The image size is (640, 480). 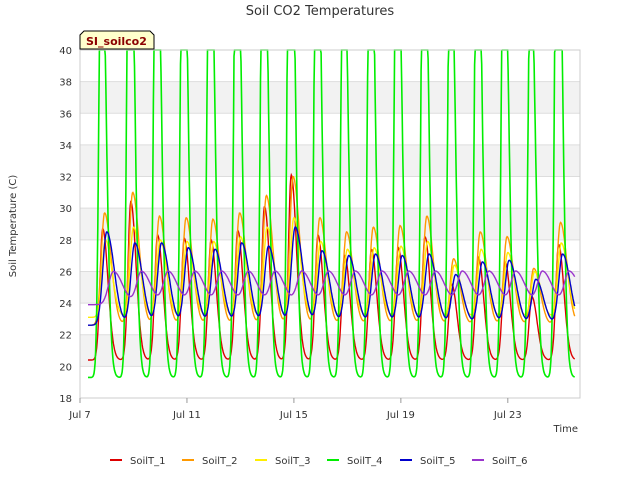 What do you see at coordinates (65, 178) in the screenshot?
I see `y-tick-label: 32` at bounding box center [65, 178].